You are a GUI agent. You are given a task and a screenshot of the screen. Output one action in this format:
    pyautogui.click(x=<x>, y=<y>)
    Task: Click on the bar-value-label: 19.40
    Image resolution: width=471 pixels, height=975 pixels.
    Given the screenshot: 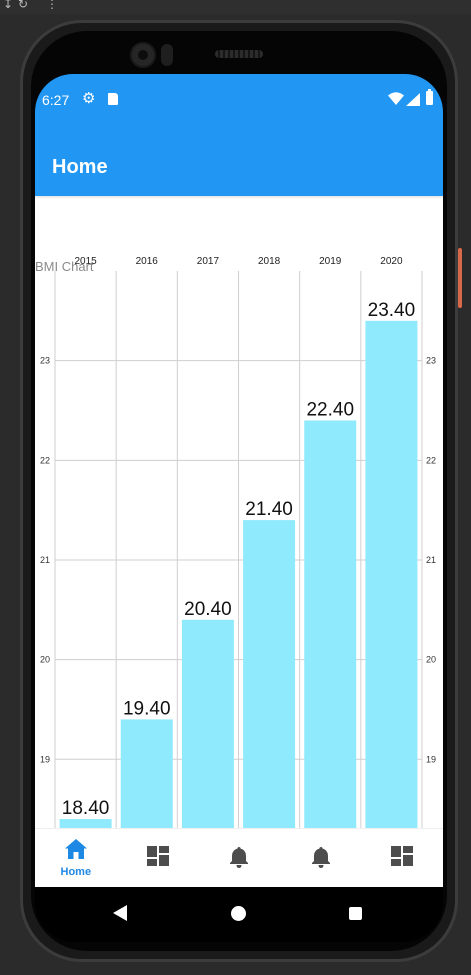 What is the action you would take?
    pyautogui.click(x=147, y=708)
    